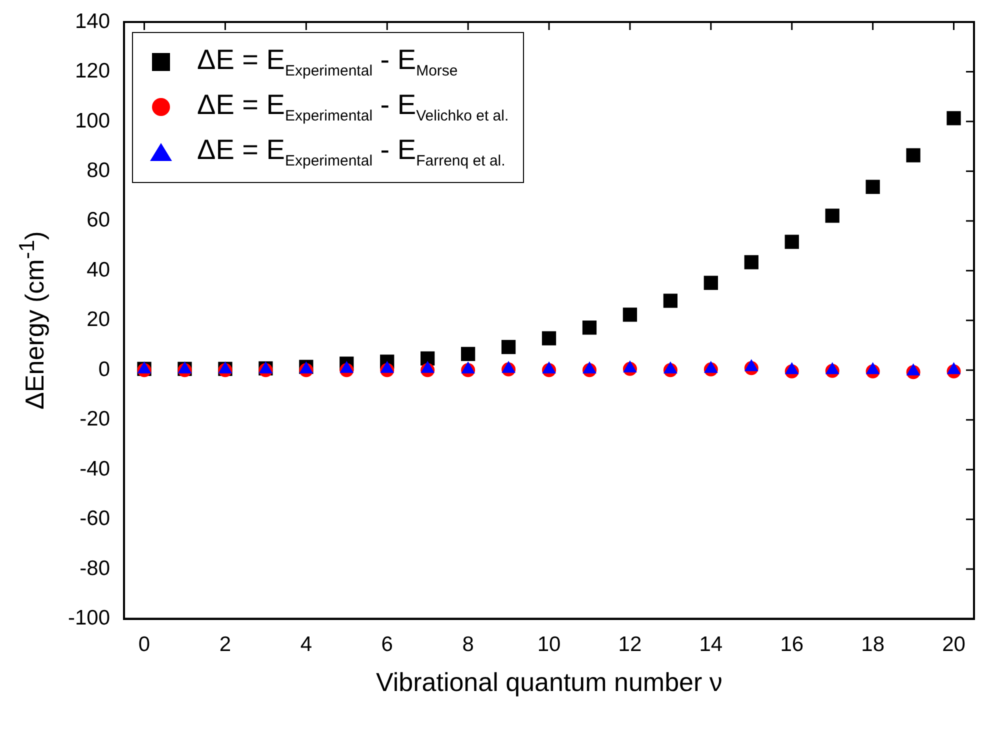  What do you see at coordinates (630, 644) in the screenshot?
I see `x-tick-label: 12` at bounding box center [630, 644].